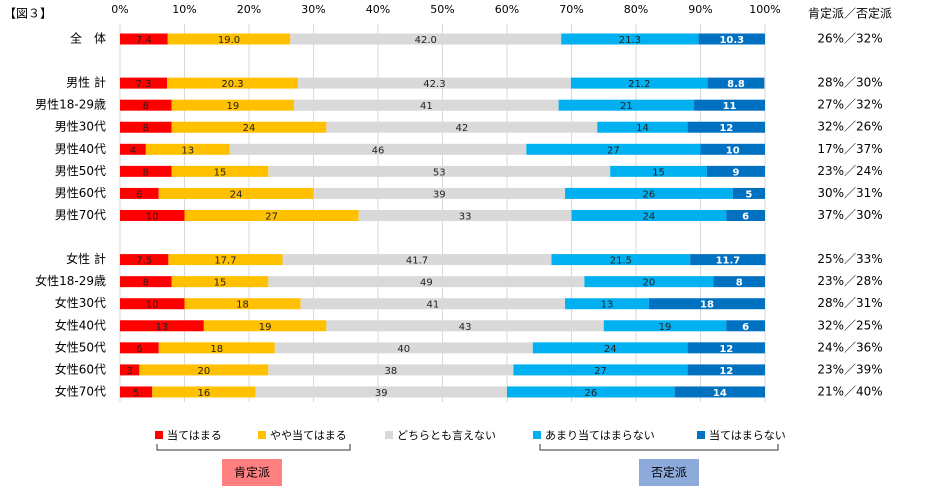 The height and width of the screenshot is (494, 940). I want to click on value-label: 42, so click(461, 128).